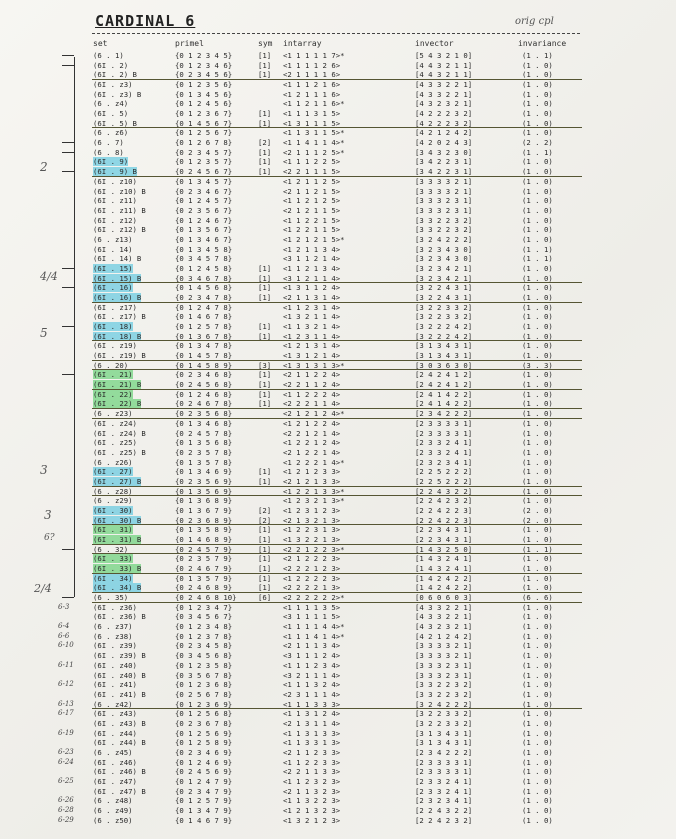 The image size is (676, 839). What do you see at coordinates (115, 685) in the screenshot?
I see `set-name: (6I . z41)` at bounding box center [115, 685].